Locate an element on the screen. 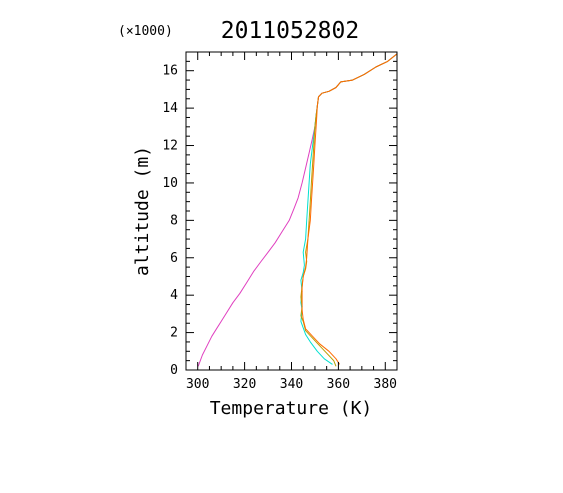 The height and width of the screenshot is (493, 563). y-tick-label: 10 is located at coordinates (170, 183).